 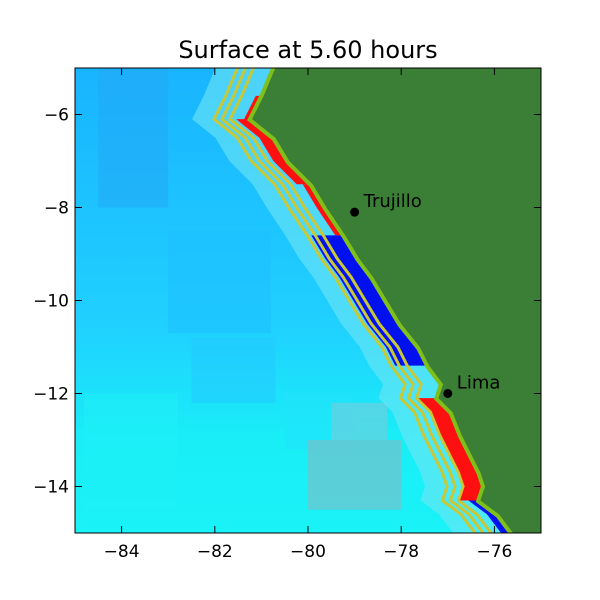 I want to click on x-tick-label: −82, so click(x=215, y=552).